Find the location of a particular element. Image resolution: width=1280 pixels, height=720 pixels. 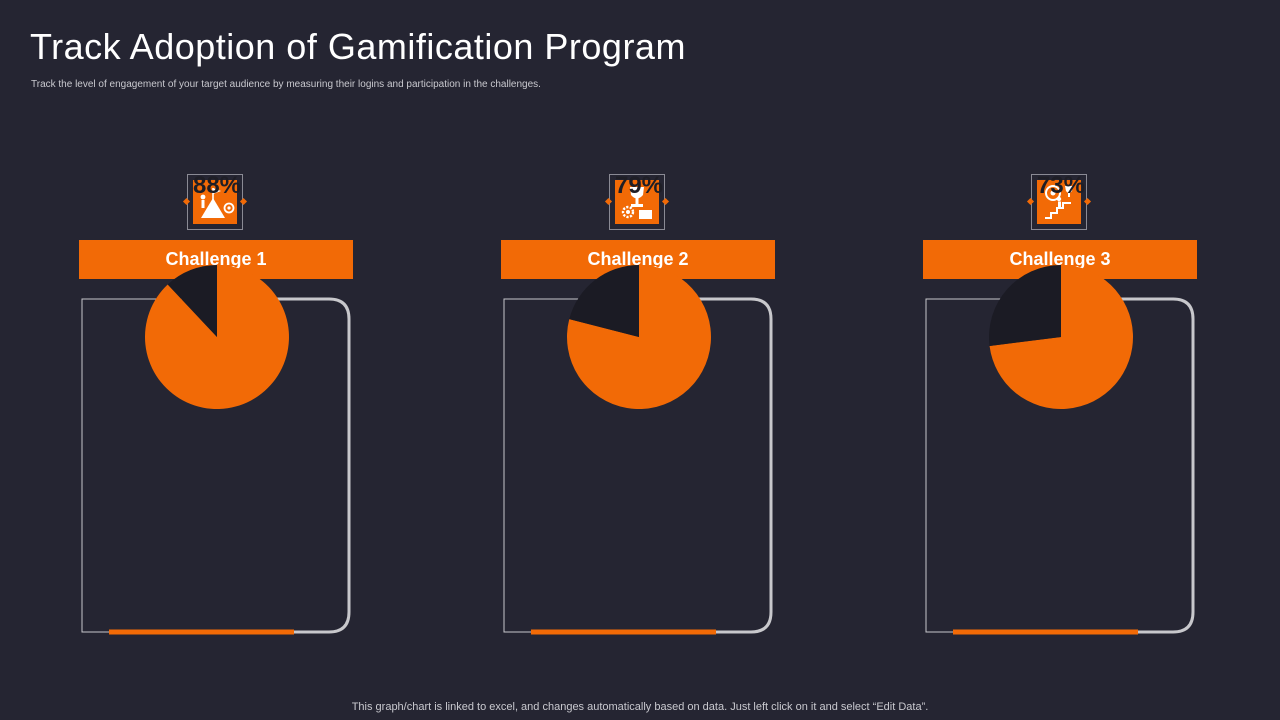

mountain-flag-icon is located at coordinates (215, 202).